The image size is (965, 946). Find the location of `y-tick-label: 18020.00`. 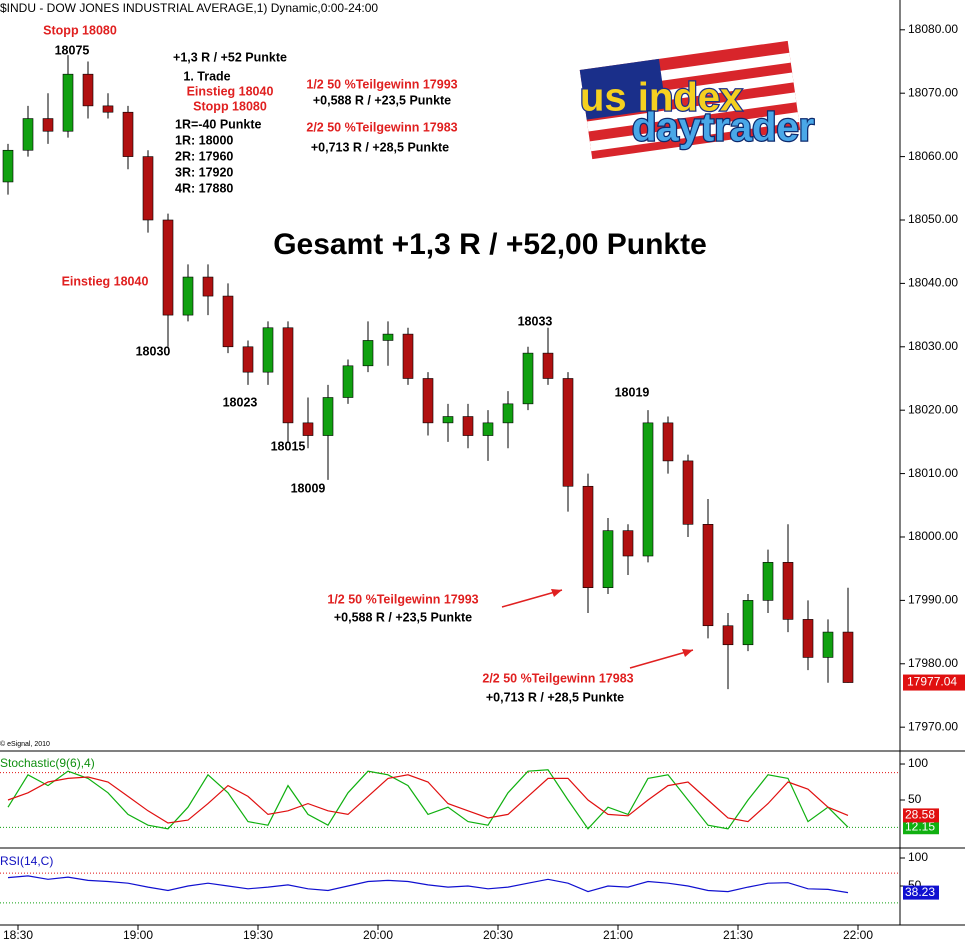

y-tick-label: 18020.00 is located at coordinates (933, 409).